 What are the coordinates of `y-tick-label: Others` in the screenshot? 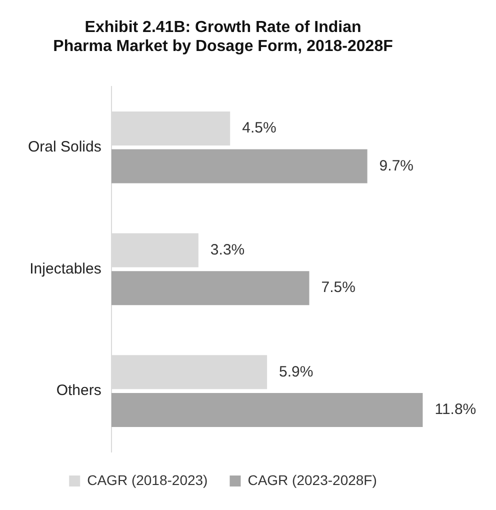 It's located at (79, 391).